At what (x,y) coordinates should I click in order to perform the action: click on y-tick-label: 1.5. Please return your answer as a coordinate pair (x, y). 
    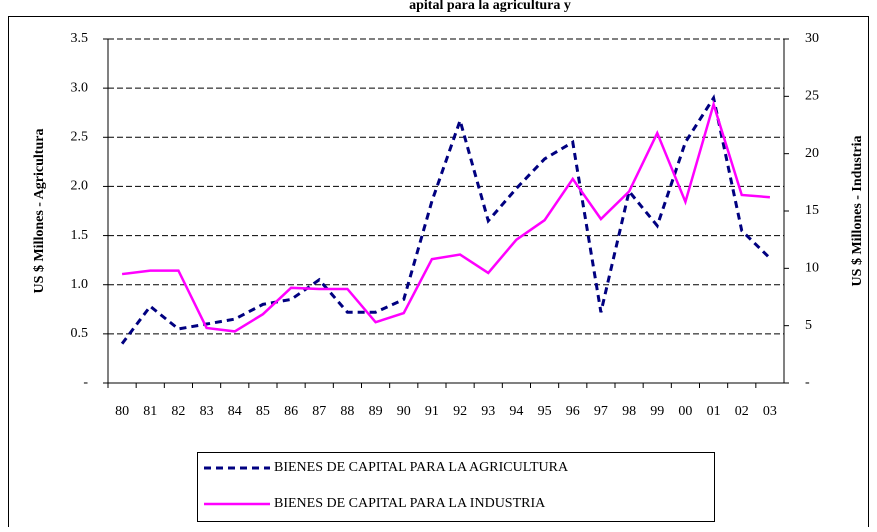
    Looking at the image, I should click on (80, 235).